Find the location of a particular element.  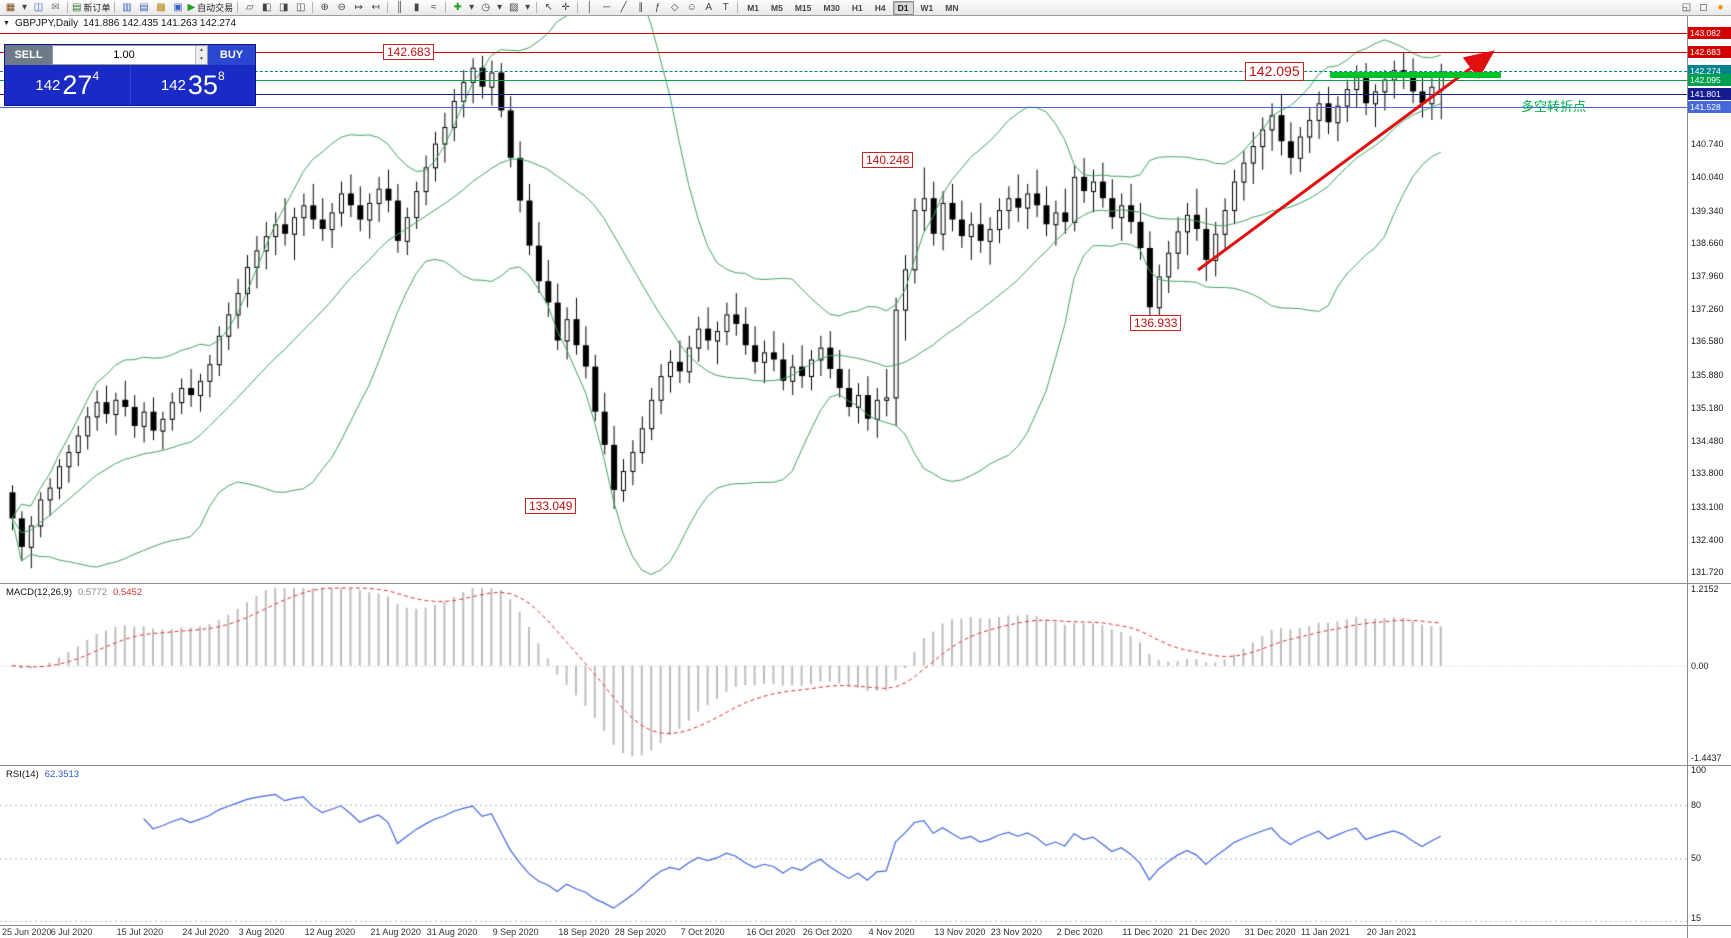

cascade-windows-icon: ◧ is located at coordinates (266, 8).